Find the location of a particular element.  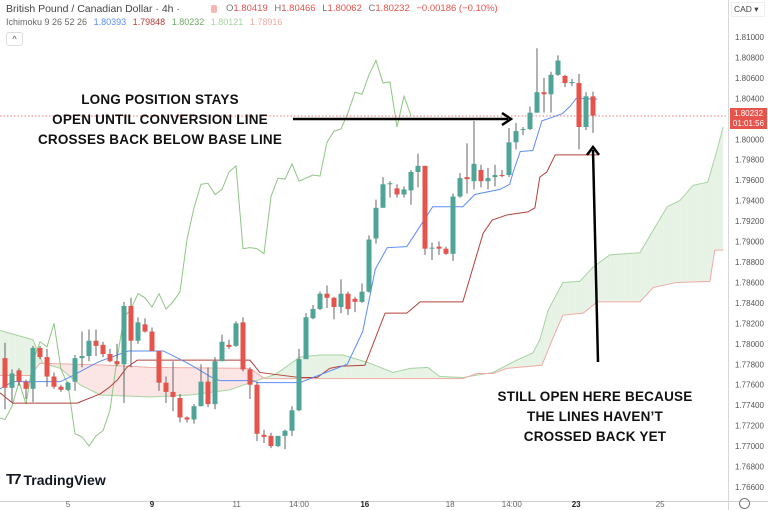

time-tick-label: 11 is located at coordinates (237, 504).